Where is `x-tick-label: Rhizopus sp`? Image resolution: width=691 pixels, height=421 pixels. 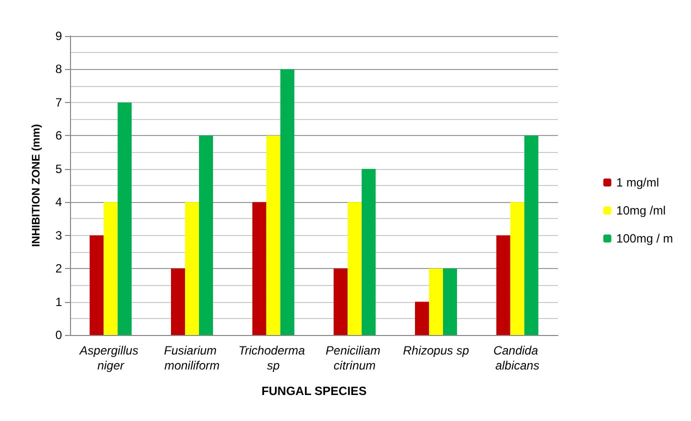
x-tick-label: Rhizopus sp is located at coordinates (436, 351).